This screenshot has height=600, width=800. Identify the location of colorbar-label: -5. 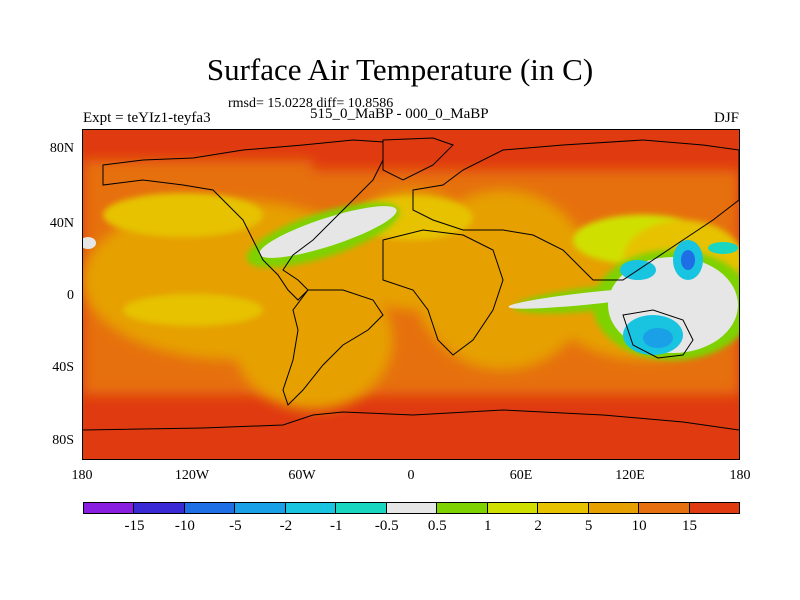
(235, 526).